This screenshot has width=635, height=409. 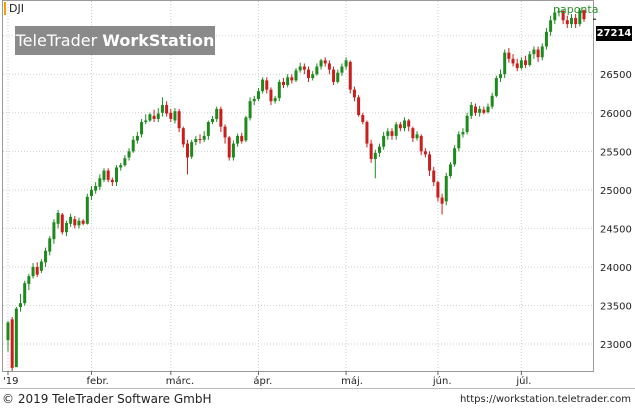 What do you see at coordinates (158, 40) in the screenshot?
I see `logo-product: WorkStation` at bounding box center [158, 40].